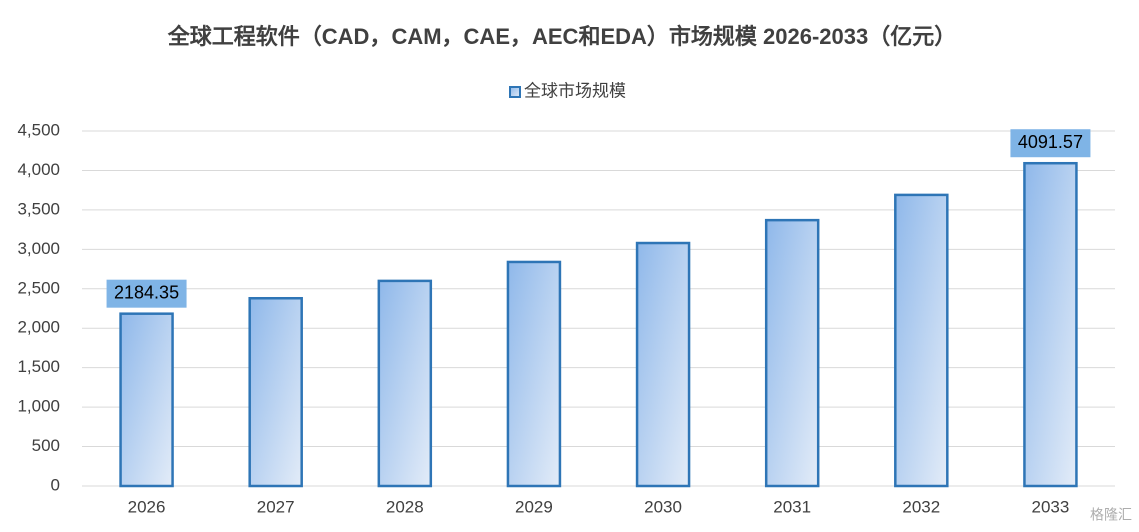 This screenshot has height=532, width=1139. What do you see at coordinates (38, 287) in the screenshot?
I see `y-tick-label: 2,500` at bounding box center [38, 287].